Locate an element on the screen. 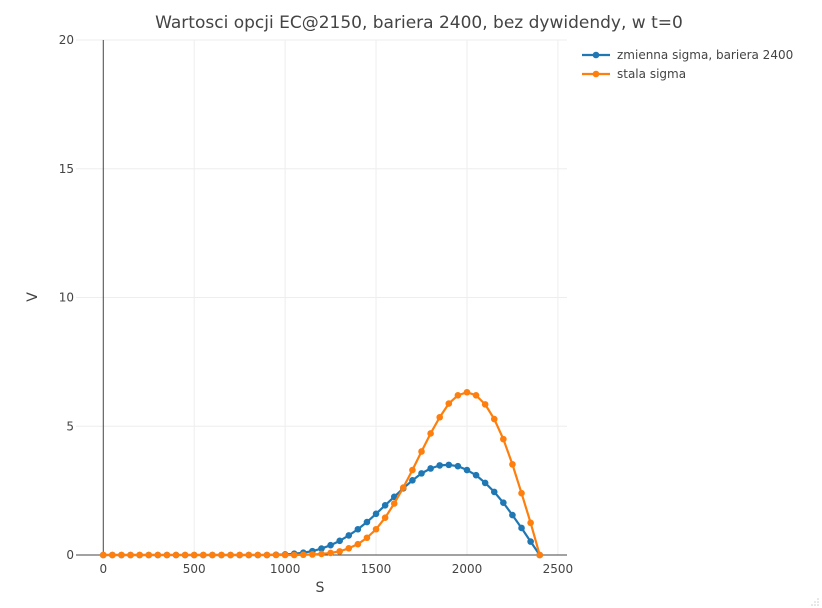 The width and height of the screenshot is (822, 608). x-tick-label: 0 is located at coordinates (103, 569).